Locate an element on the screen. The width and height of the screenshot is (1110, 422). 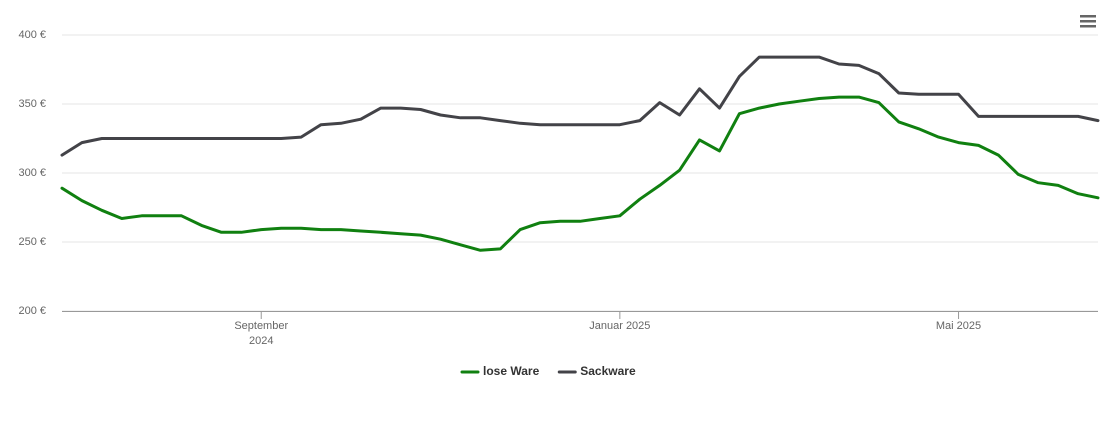
legend-label: Sackware is located at coordinates (608, 371).